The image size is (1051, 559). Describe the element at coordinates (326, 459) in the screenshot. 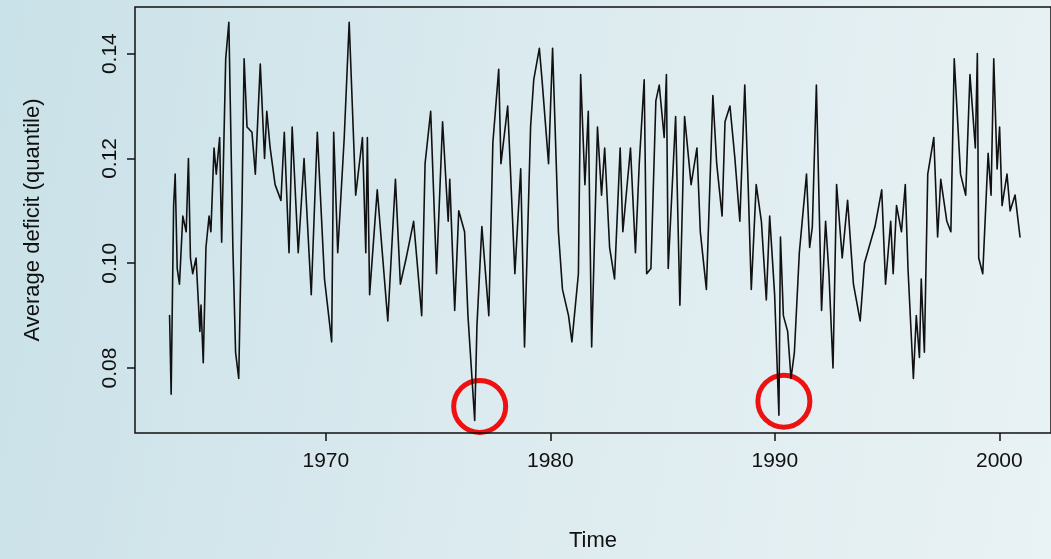

I see `x-tick-label: 1970` at that location.